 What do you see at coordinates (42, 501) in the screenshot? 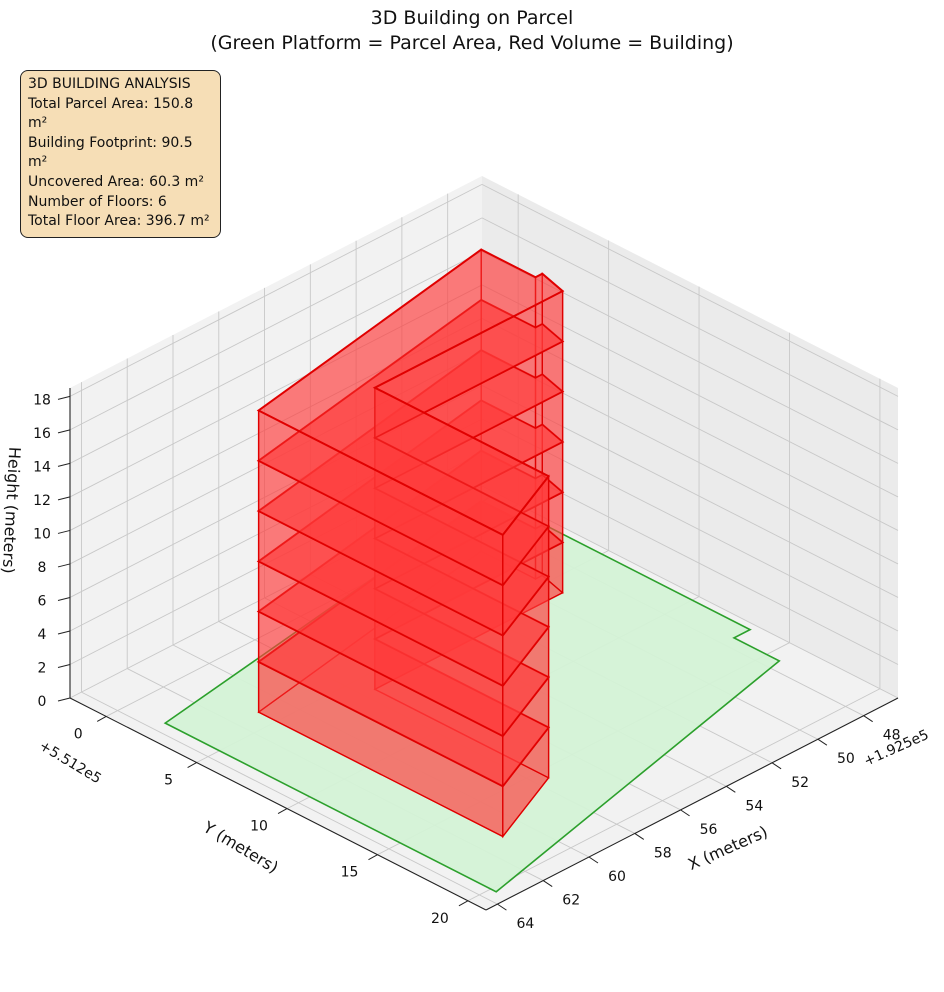
I see `z-tick-label: 12` at bounding box center [42, 501].